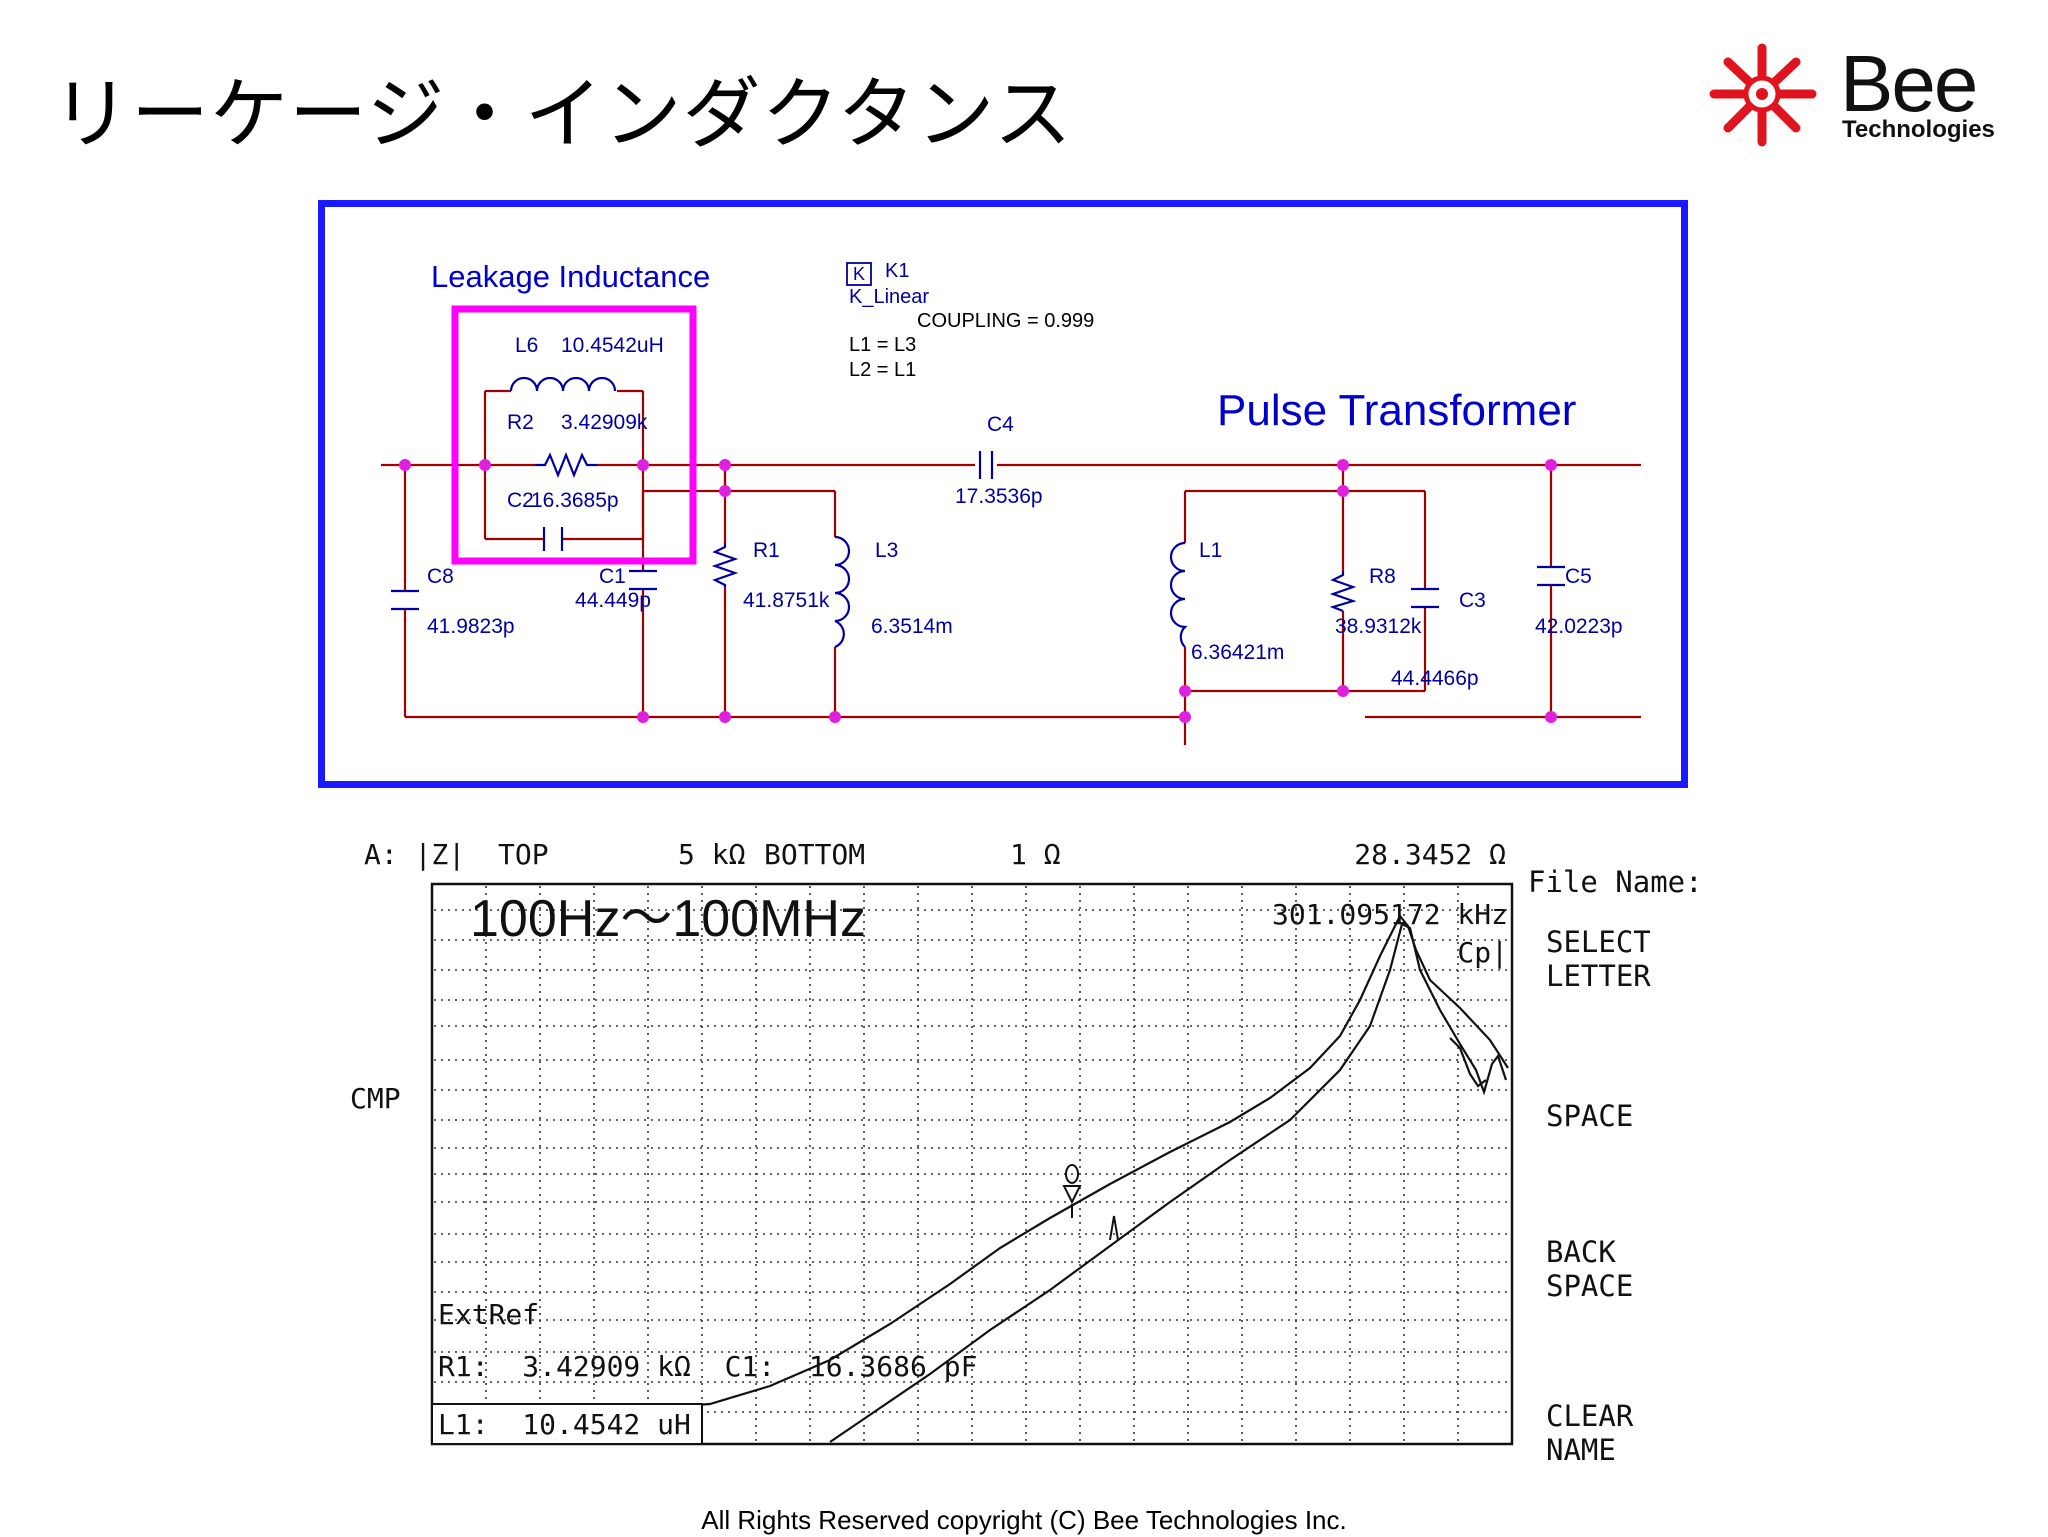 The width and height of the screenshot is (2048, 1537). Describe the element at coordinates (604, 422) in the screenshot. I see `r2-value: 3.42909k` at that location.